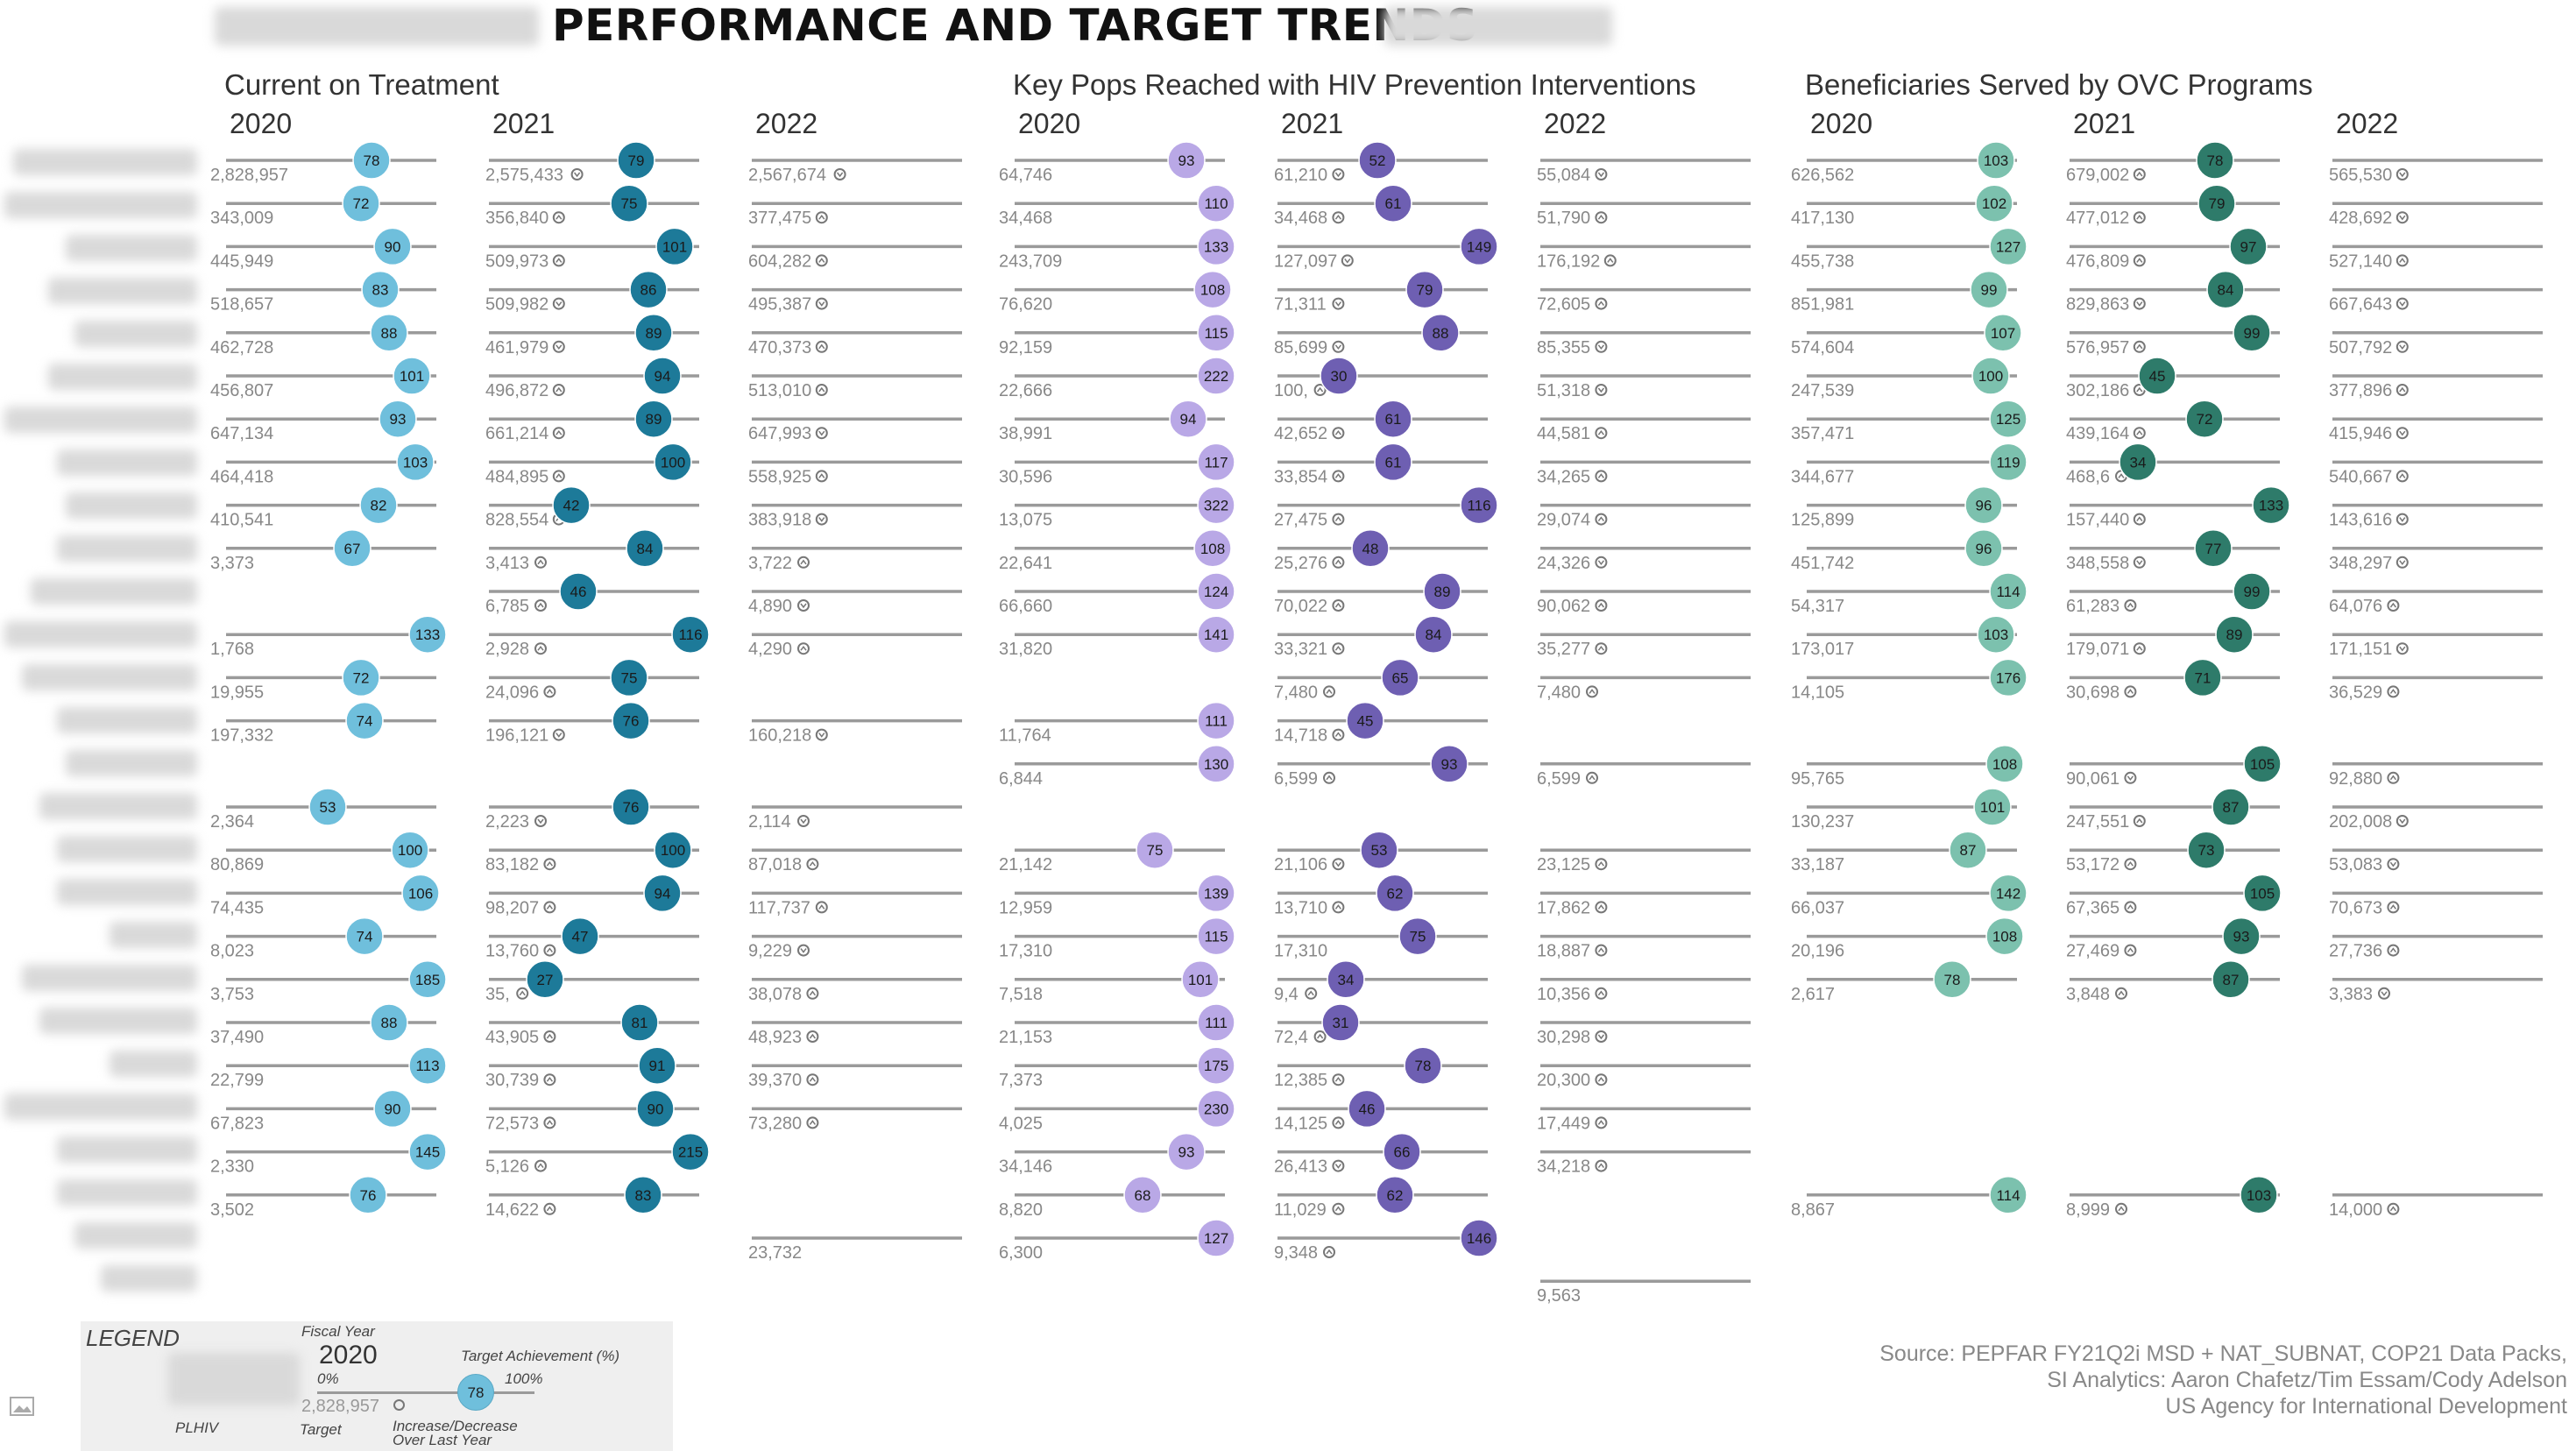 Image resolution: width=2576 pixels, height=1451 pixels. Describe the element at coordinates (2008, 592) in the screenshot. I see `achievement-label: 114` at that location.